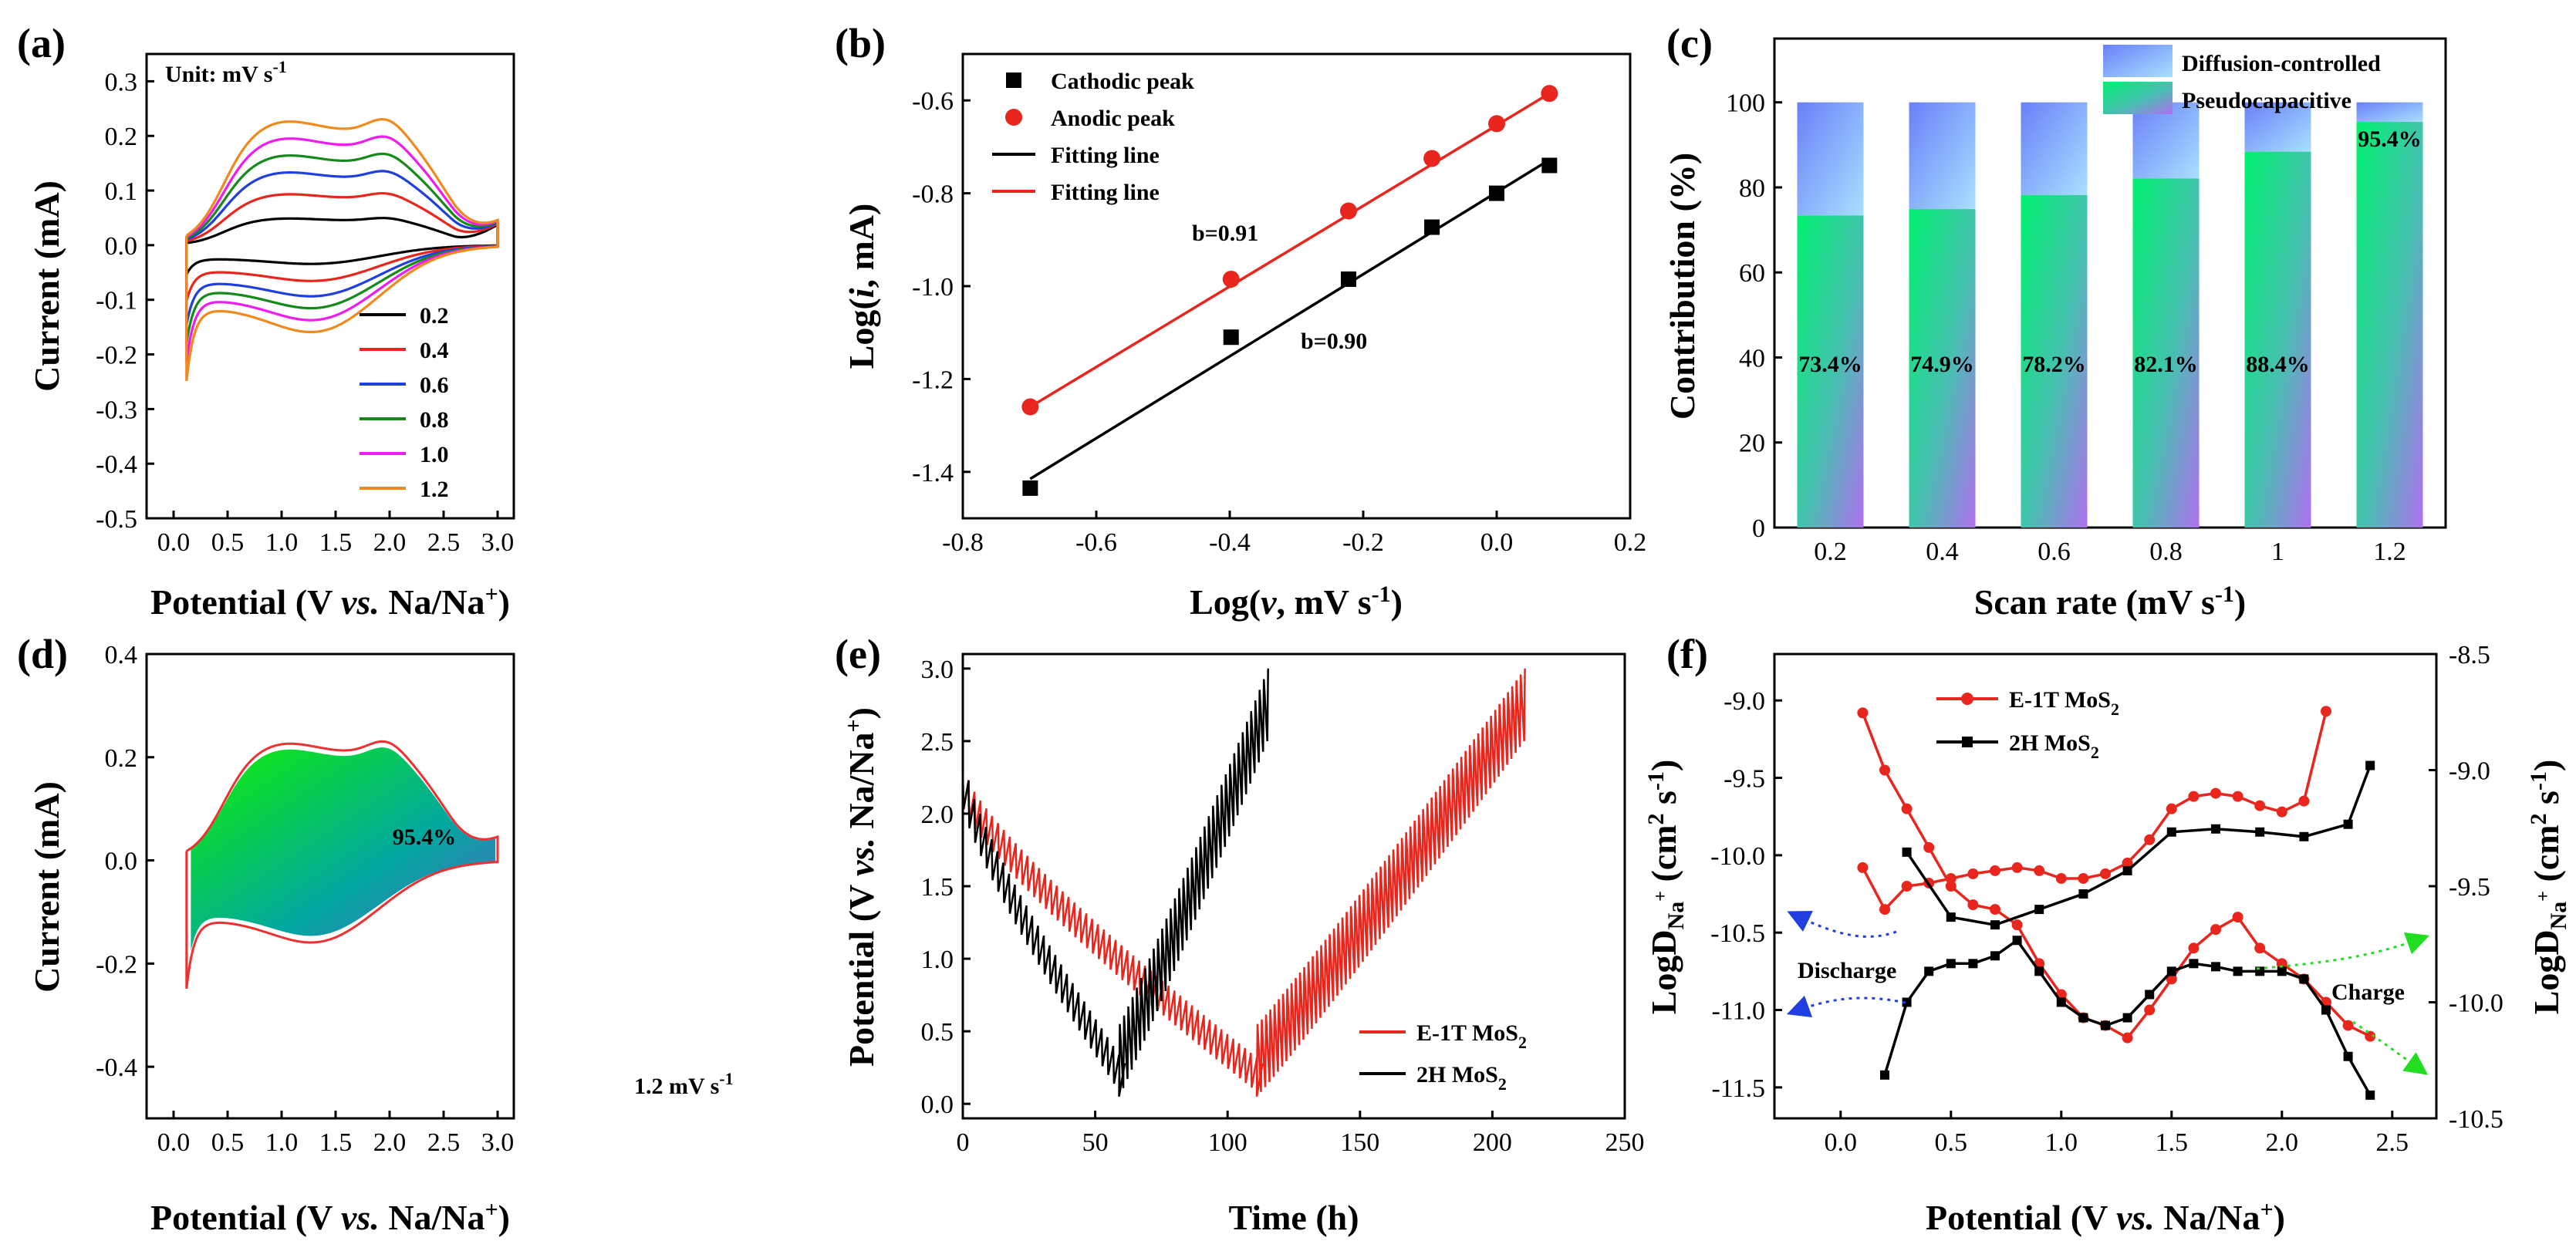  What do you see at coordinates (1296, 602) in the screenshot?
I see `x-axis-label-b: Log(v, mV s-1)` at bounding box center [1296, 602].